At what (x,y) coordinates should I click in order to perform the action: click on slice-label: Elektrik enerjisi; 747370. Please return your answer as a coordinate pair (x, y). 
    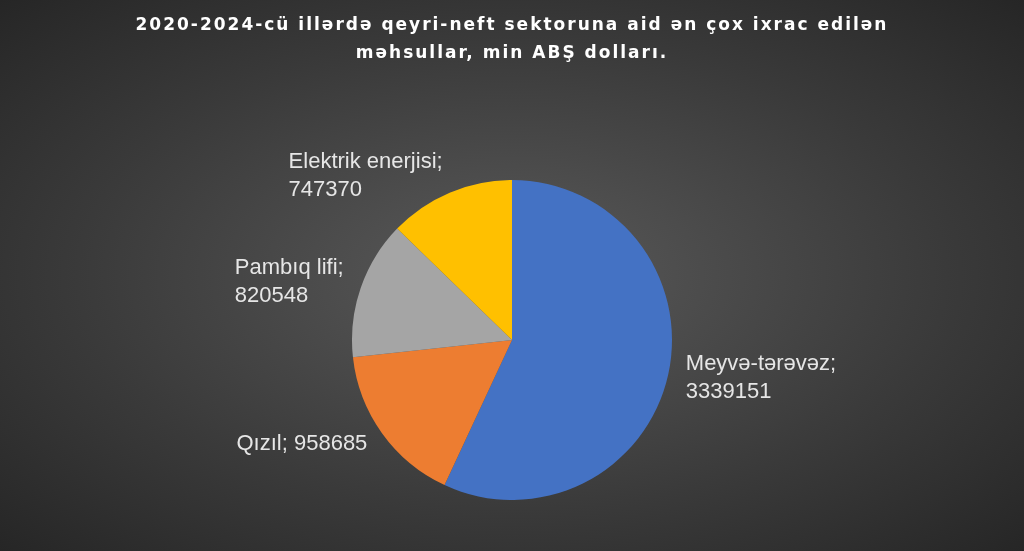
    Looking at the image, I should click on (365, 175).